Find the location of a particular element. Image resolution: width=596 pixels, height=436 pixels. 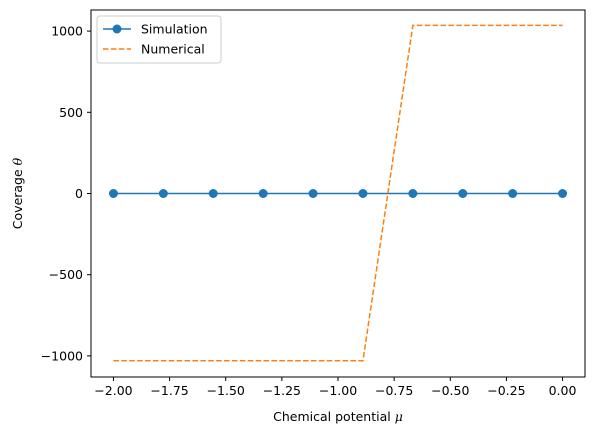

y-tick-label: −500 is located at coordinates (66, 274).